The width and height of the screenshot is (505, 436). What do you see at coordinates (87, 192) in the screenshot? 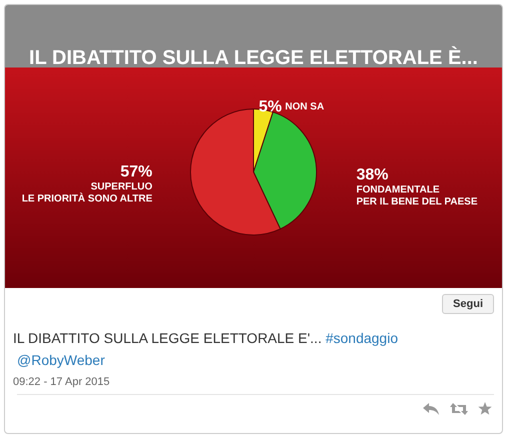
I see `slice-label: SUPERFLUO LE PRIORITÀ SONO ALTRE` at bounding box center [87, 192].